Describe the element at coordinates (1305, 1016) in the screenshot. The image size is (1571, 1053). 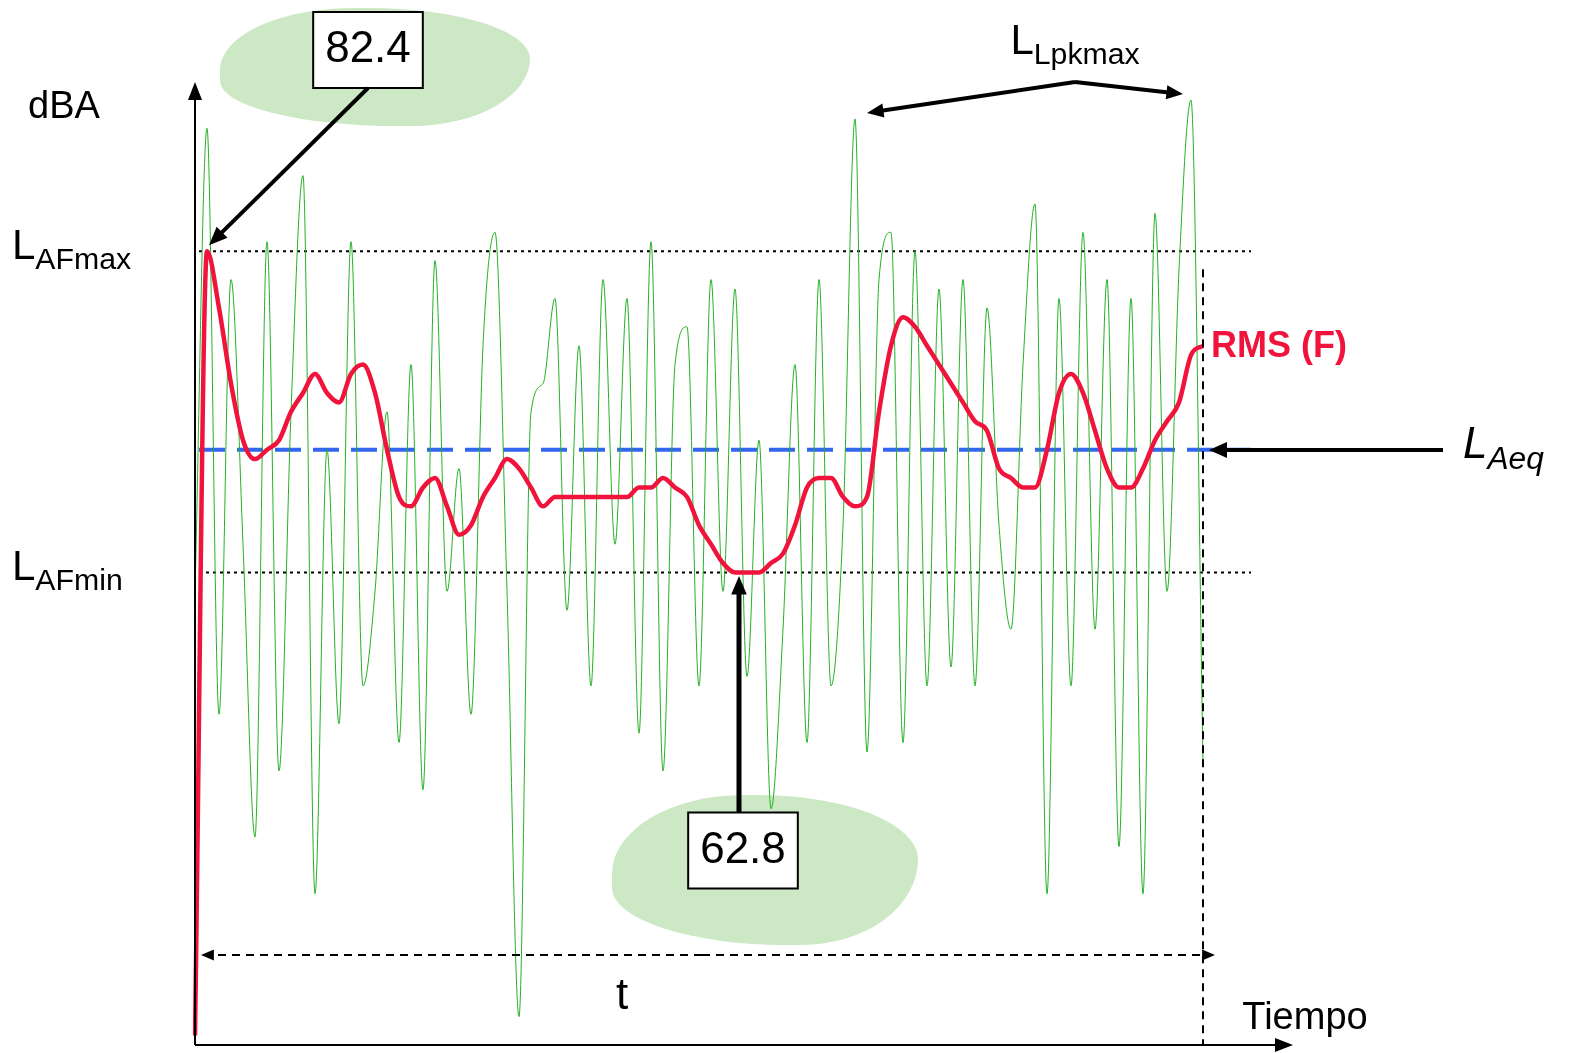
I see `x-axis-title: Tiempo` at that location.